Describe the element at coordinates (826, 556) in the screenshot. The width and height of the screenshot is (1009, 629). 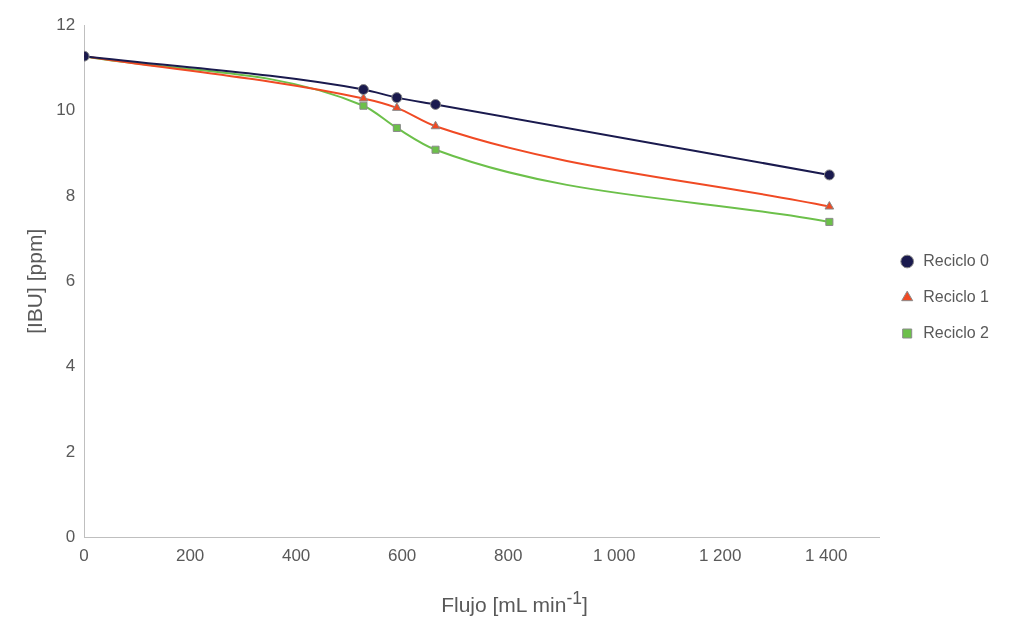
I see `x-tick-label: 1 400` at that location.